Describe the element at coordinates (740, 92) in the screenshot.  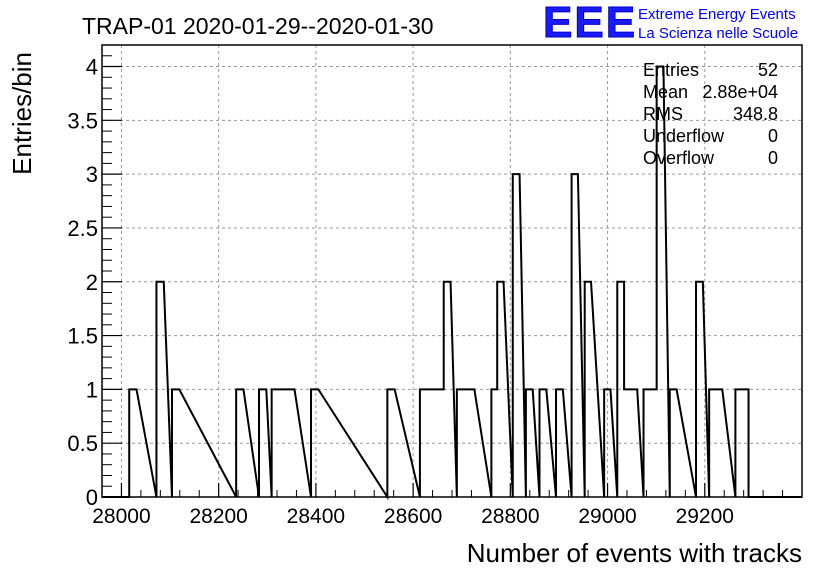
I see `stats-value: 2.88e+04` at that location.